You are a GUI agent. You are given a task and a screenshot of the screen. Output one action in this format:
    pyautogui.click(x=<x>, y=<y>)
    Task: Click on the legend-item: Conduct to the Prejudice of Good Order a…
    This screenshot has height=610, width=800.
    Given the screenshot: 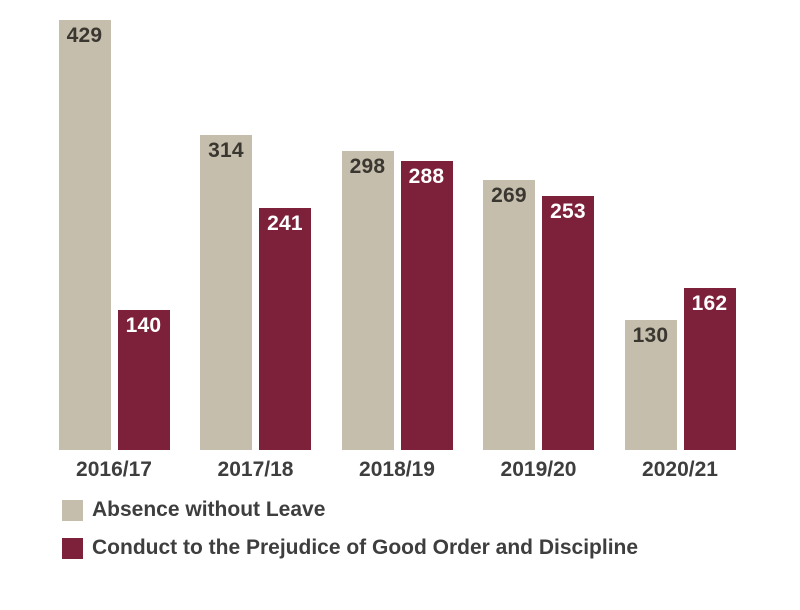 What is the action you would take?
    pyautogui.click(x=350, y=548)
    